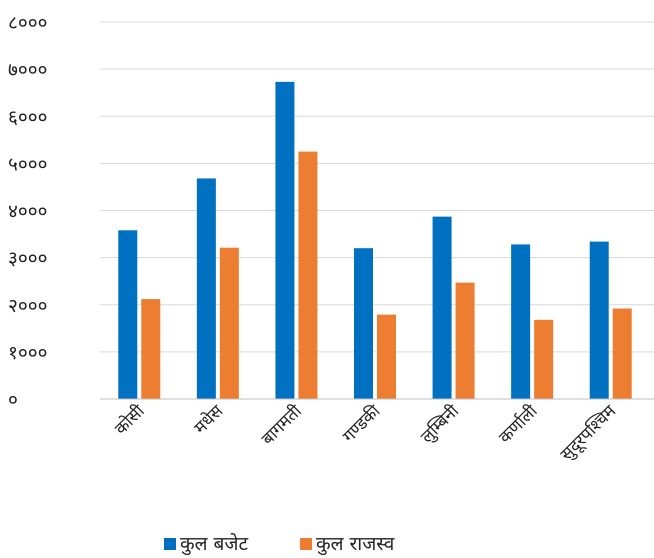 The width and height of the screenshot is (654, 558). I want to click on y-tick-label: ३०००, so click(28, 259).